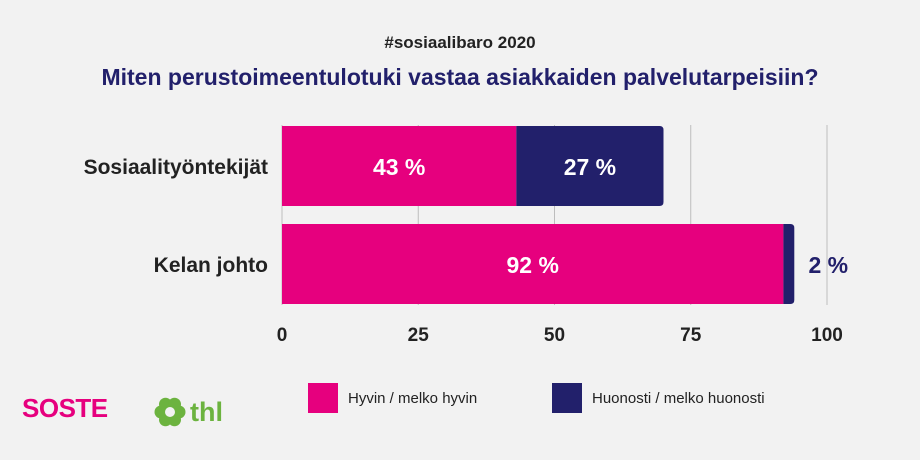 This screenshot has width=920, height=460. Describe the element at coordinates (211, 265) in the screenshot. I see `category-label: Kelan johto` at that location.